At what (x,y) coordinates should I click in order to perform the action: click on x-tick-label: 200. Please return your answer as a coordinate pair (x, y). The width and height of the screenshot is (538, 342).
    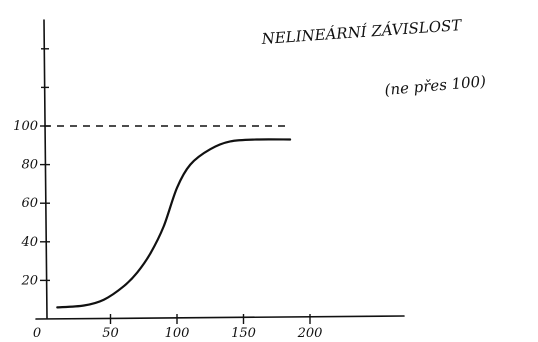
    Looking at the image, I should click on (310, 333).